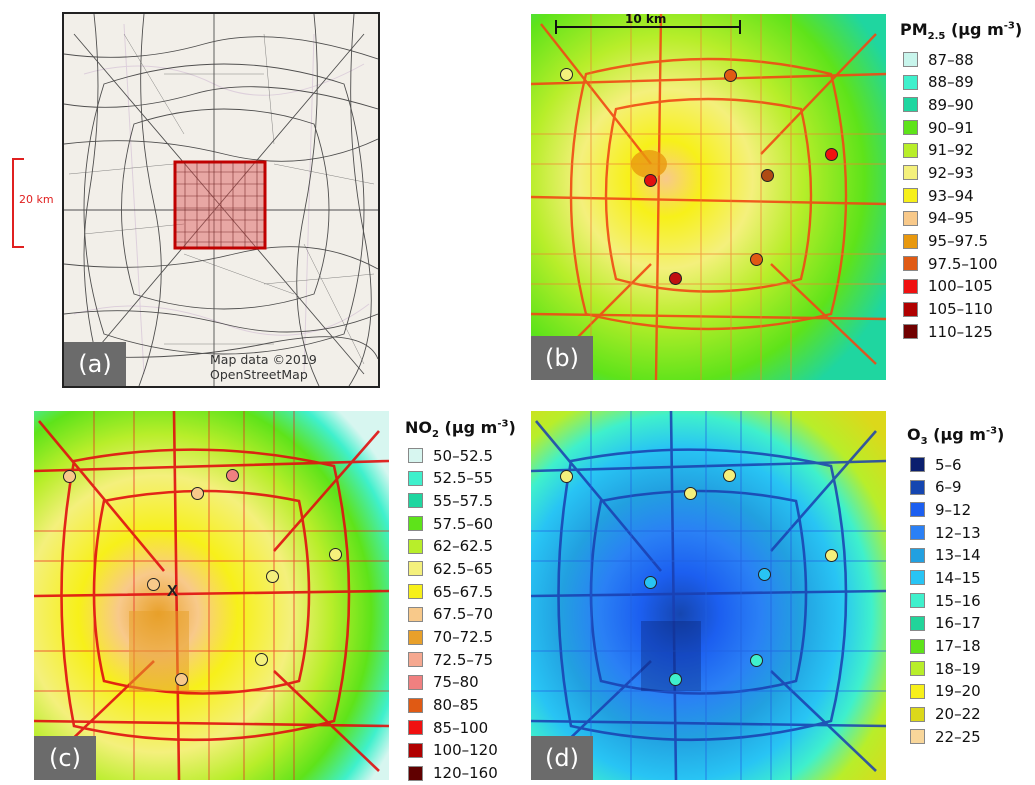  What do you see at coordinates (953, 509) in the screenshot?
I see `legend-label: 9–12` at bounding box center [953, 509].